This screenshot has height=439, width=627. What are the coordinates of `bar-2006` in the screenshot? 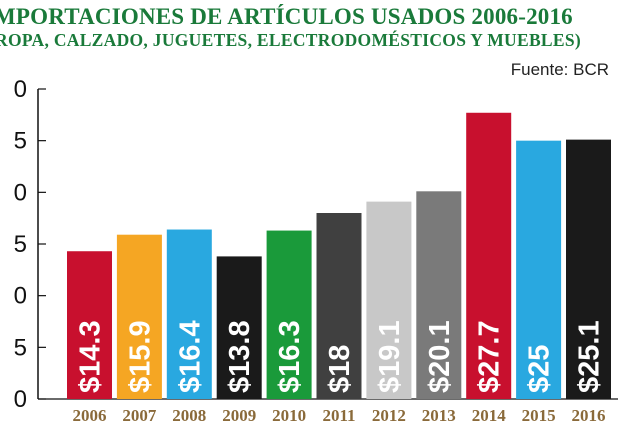 It's located at (89, 325).